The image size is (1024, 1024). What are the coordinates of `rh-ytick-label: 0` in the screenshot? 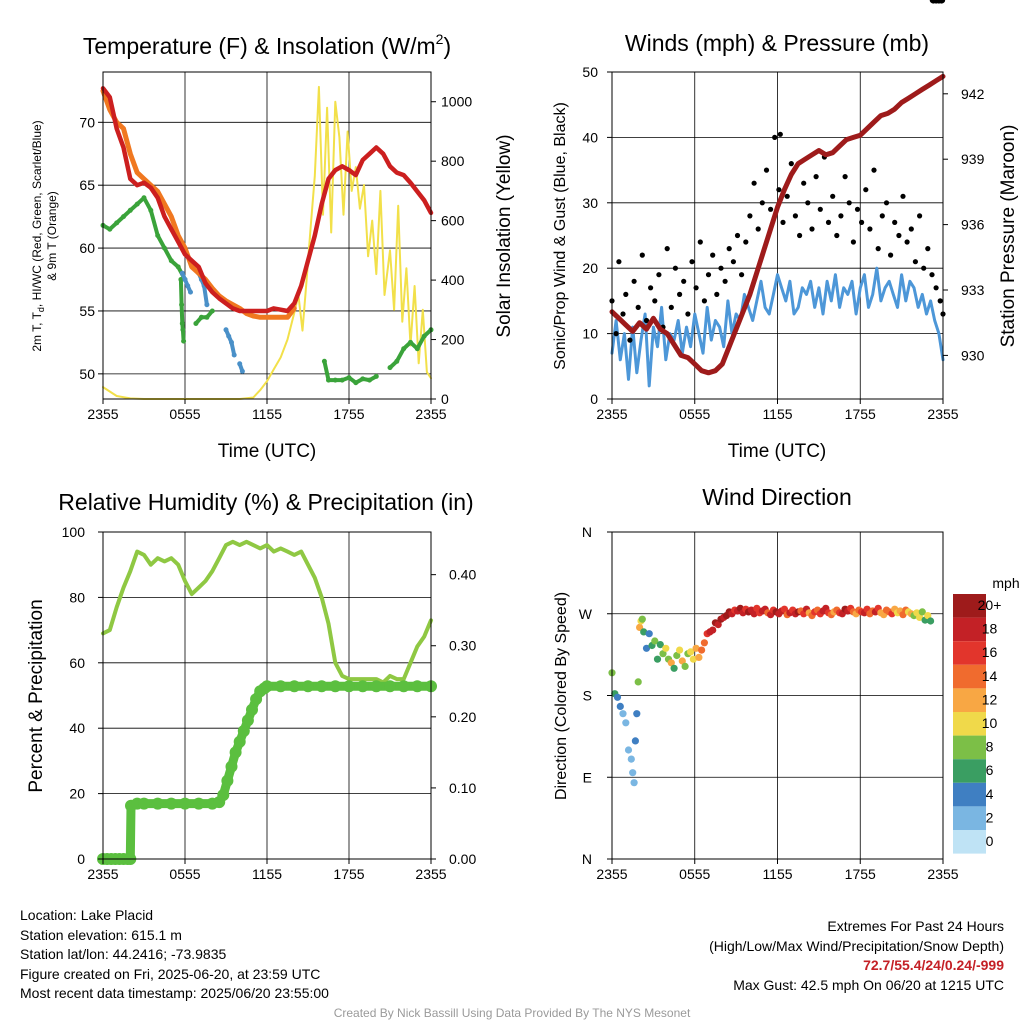 It's located at (81, 859).